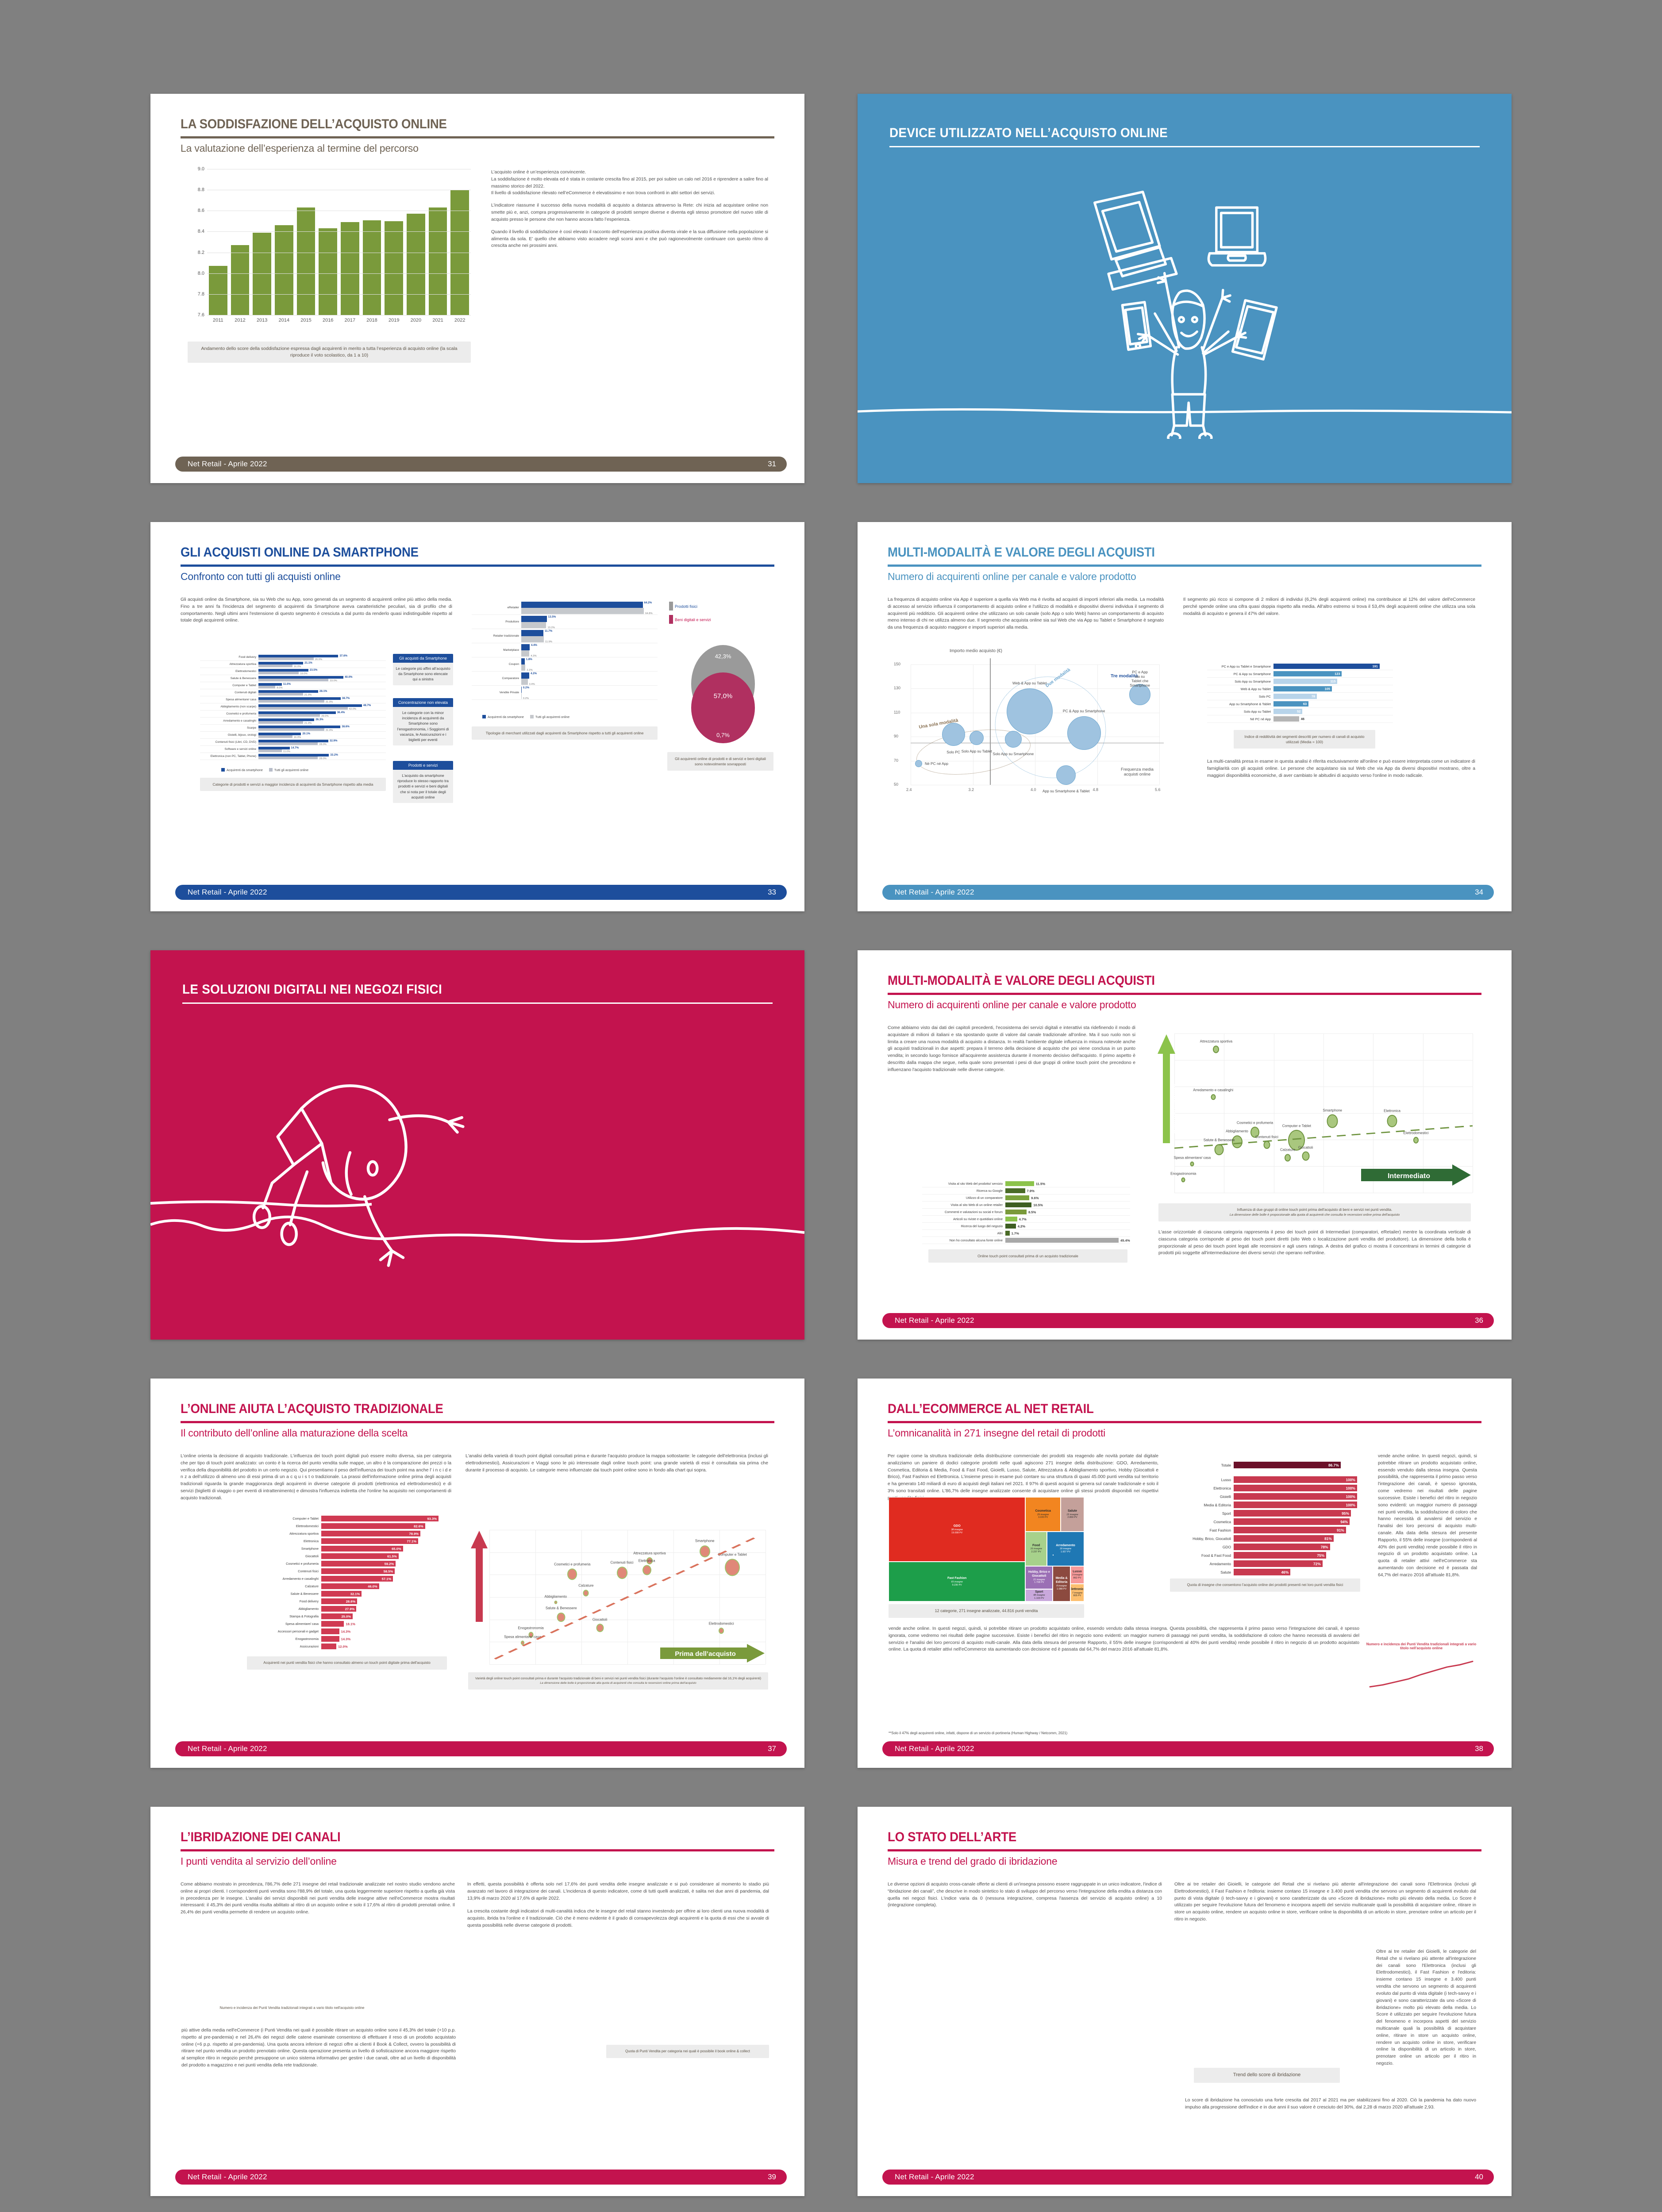 The width and height of the screenshot is (1662, 2212). Describe the element at coordinates (1333, 718) in the screenshot. I see `bar-track: 46` at that location.